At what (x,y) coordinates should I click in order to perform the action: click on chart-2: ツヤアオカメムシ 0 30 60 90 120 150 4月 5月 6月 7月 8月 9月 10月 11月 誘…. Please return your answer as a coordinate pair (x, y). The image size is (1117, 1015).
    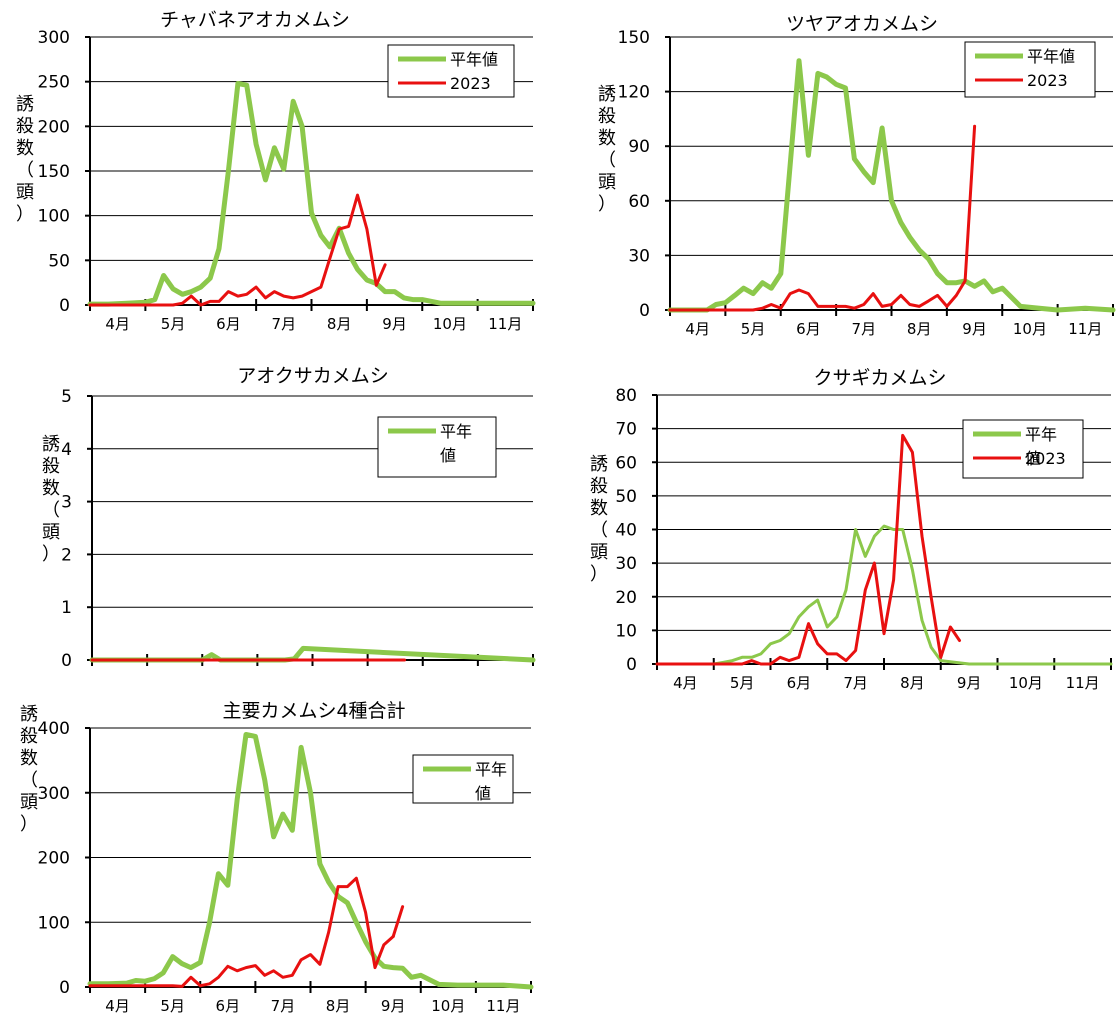
    Looking at the image, I should click on (857, 175).